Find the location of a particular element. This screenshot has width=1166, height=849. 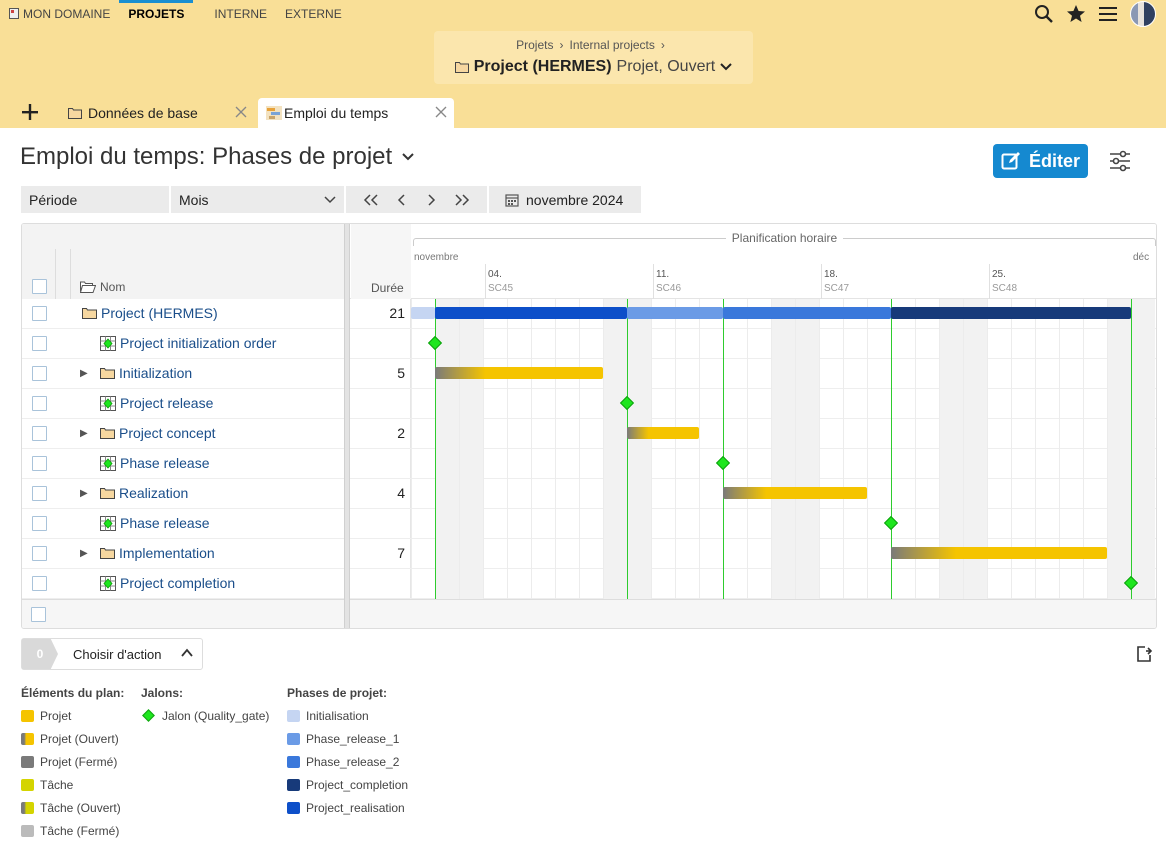

select-all-checkbox is located at coordinates (39, 286).